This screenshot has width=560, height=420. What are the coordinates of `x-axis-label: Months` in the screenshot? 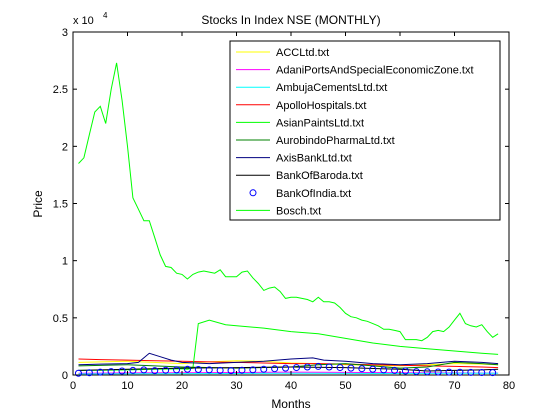 It's located at (290, 404).